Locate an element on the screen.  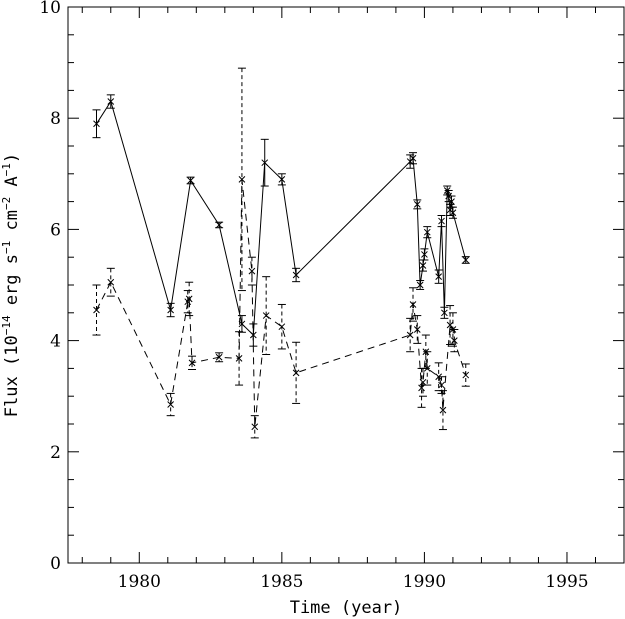
y-axis-title-exp-3: −2 is located at coordinates (6, 203).